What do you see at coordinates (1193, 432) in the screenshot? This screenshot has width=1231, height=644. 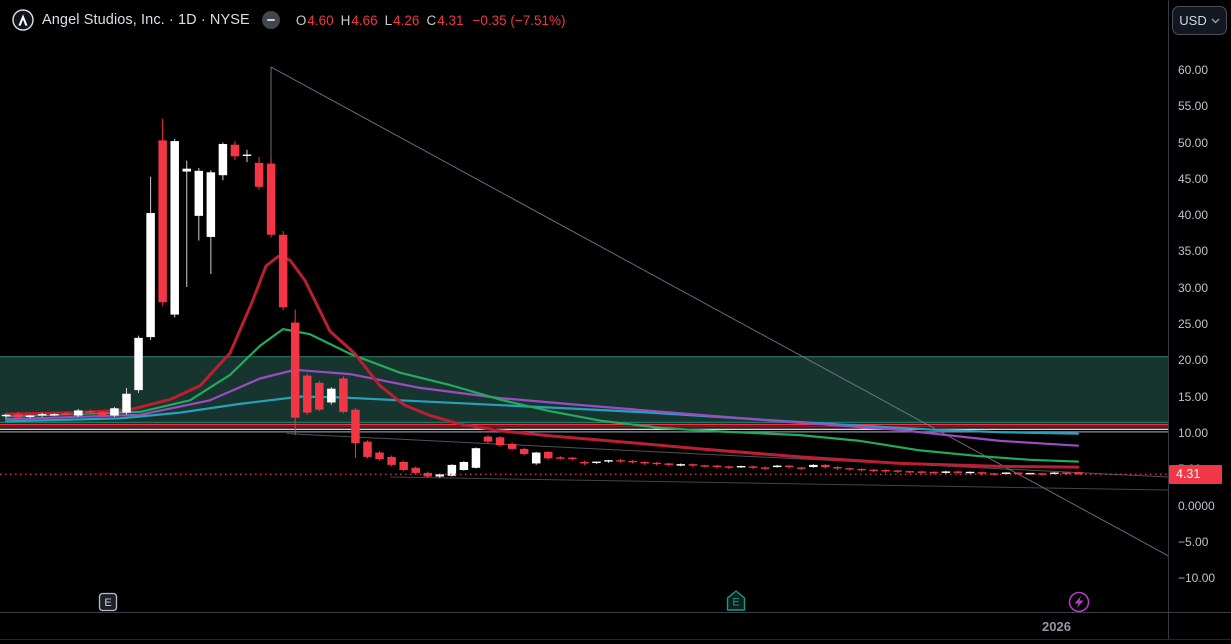 I see `price-tick-10: 10.00` at bounding box center [1193, 432].